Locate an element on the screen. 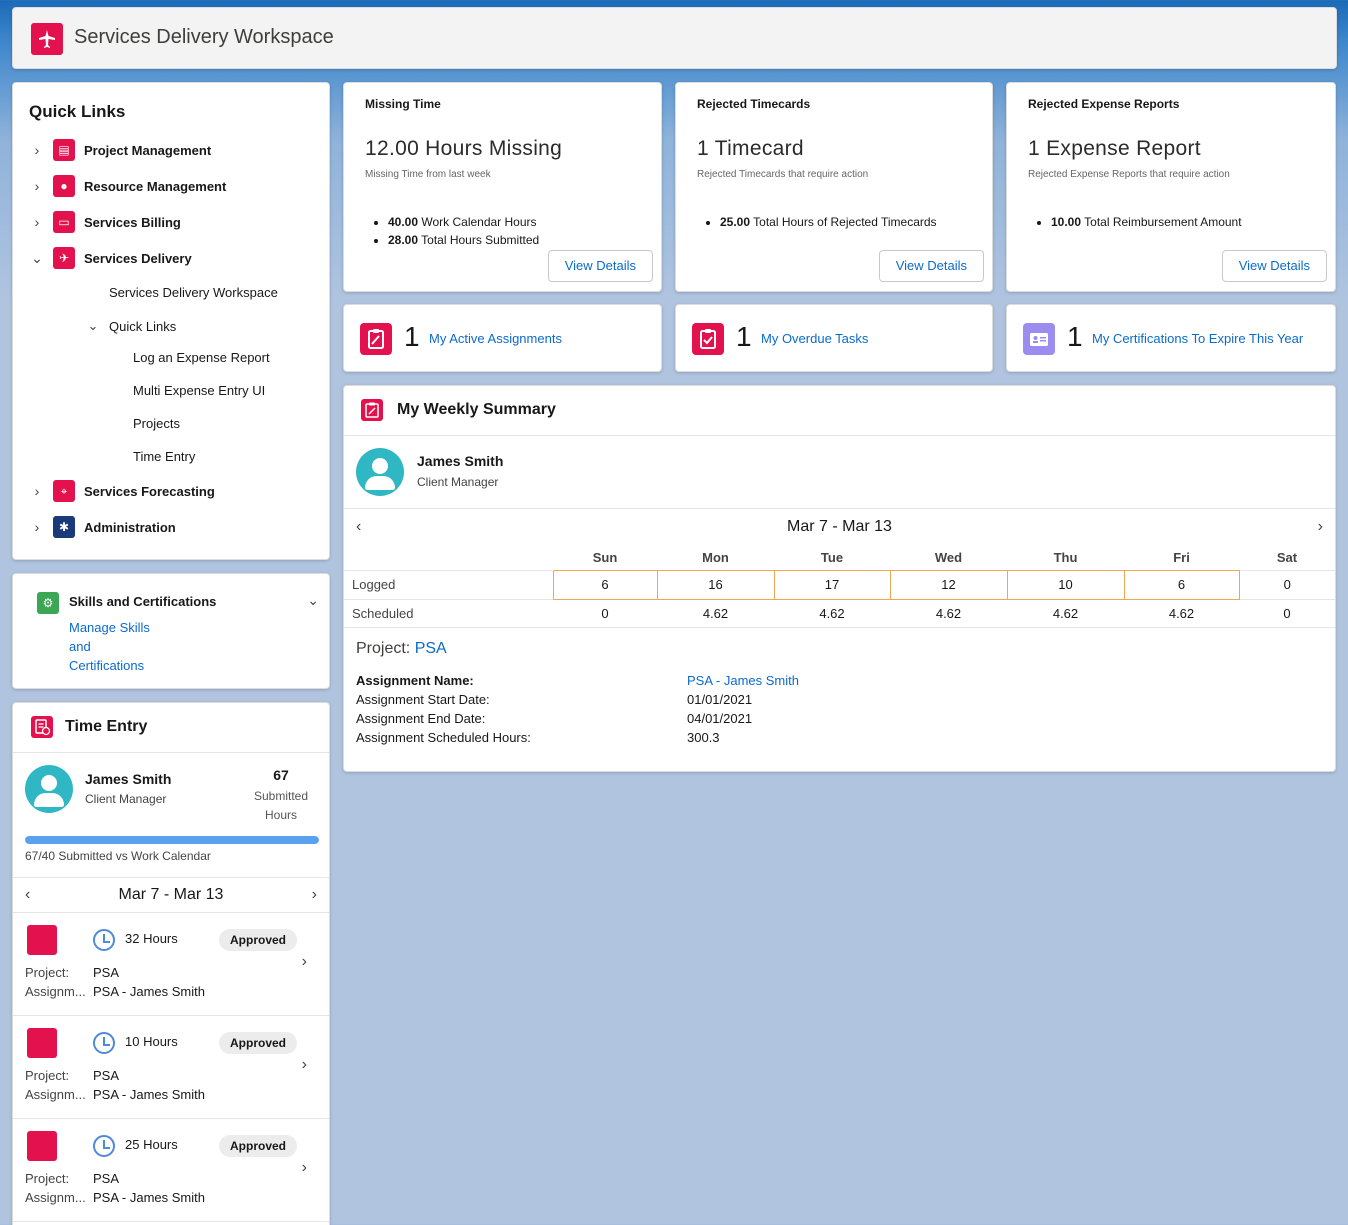 The width and height of the screenshot is (1348, 1225). quick-link-services-forecasting: › ⌖ Services Forecasting is located at coordinates (163, 491).